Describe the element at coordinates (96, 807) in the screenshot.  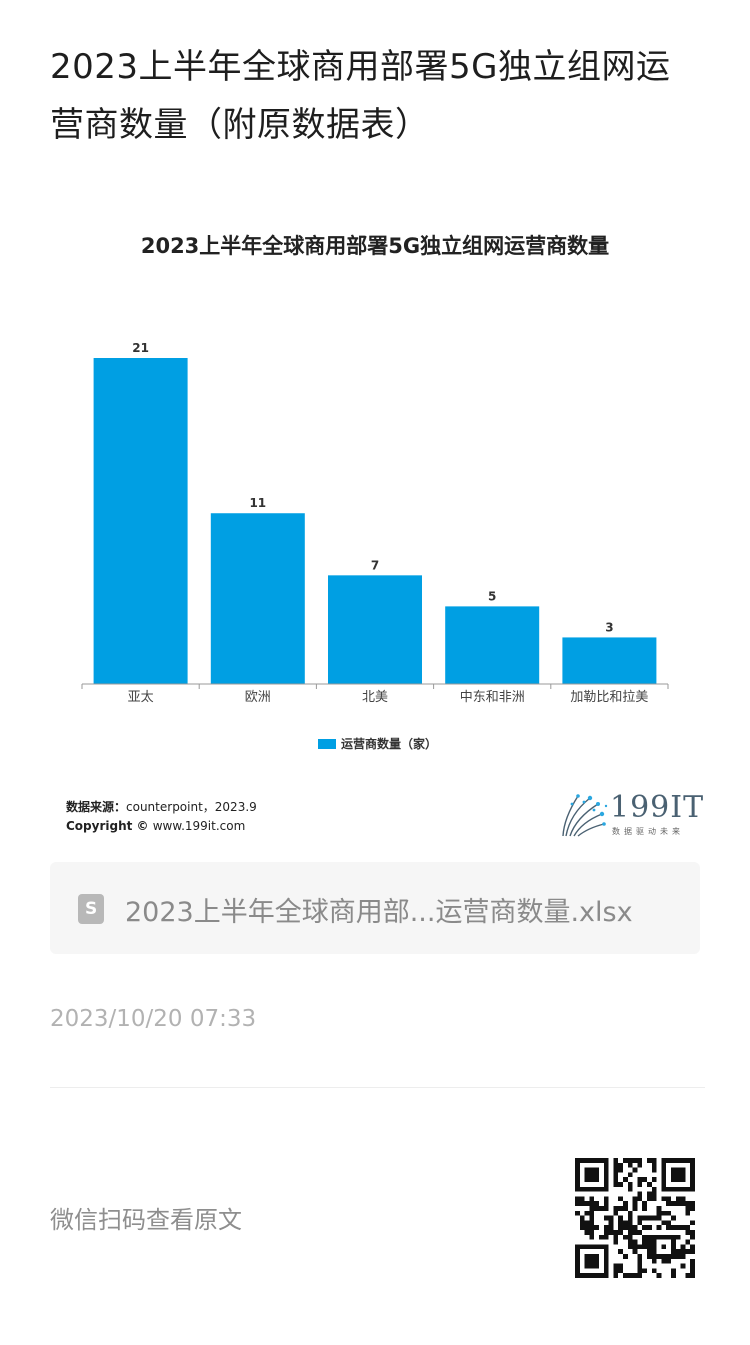
I see `data-source-label: 数据来源：` at that location.